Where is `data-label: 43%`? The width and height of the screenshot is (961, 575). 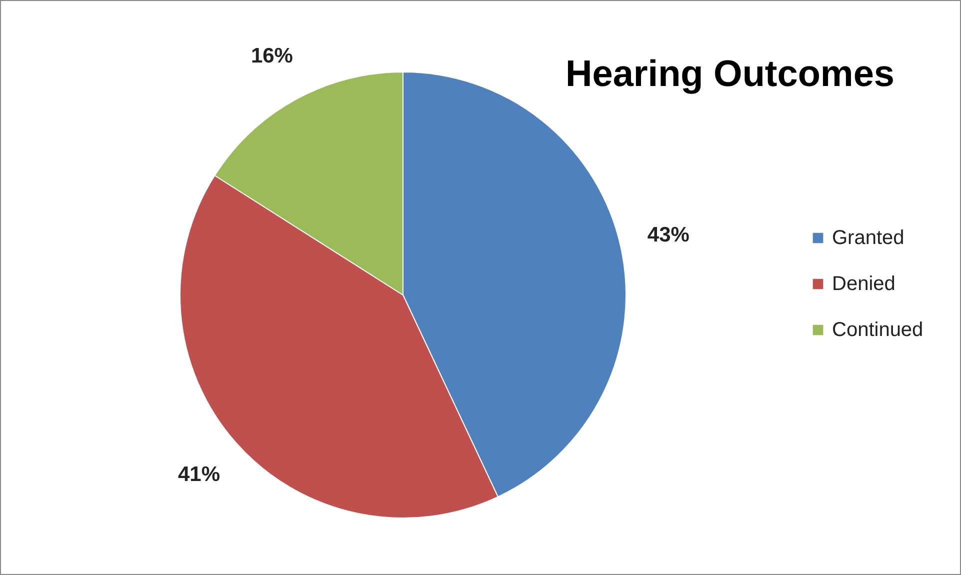
data-label: 43% is located at coordinates (668, 235).